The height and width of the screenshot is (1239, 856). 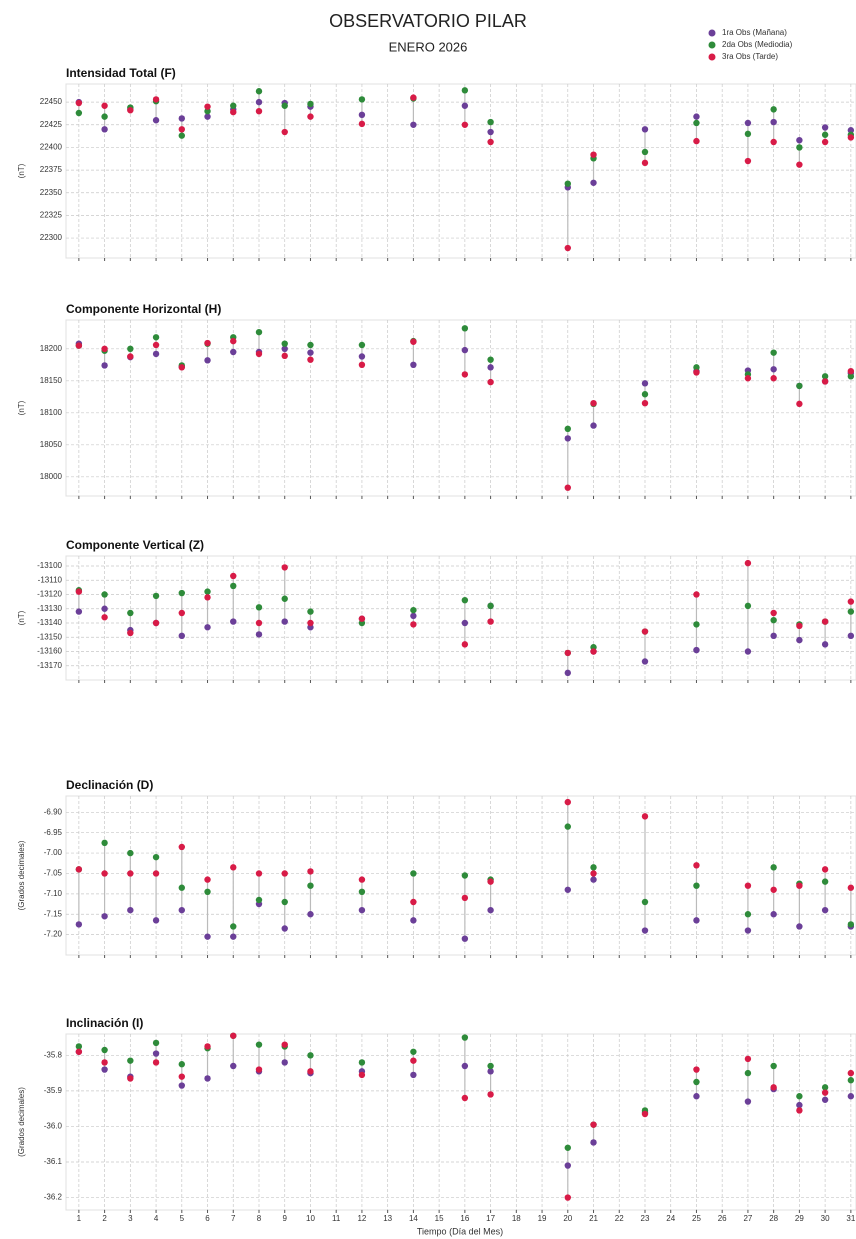 What do you see at coordinates (722, 1218) in the screenshot?
I see `x-tick-label: 26` at bounding box center [722, 1218].